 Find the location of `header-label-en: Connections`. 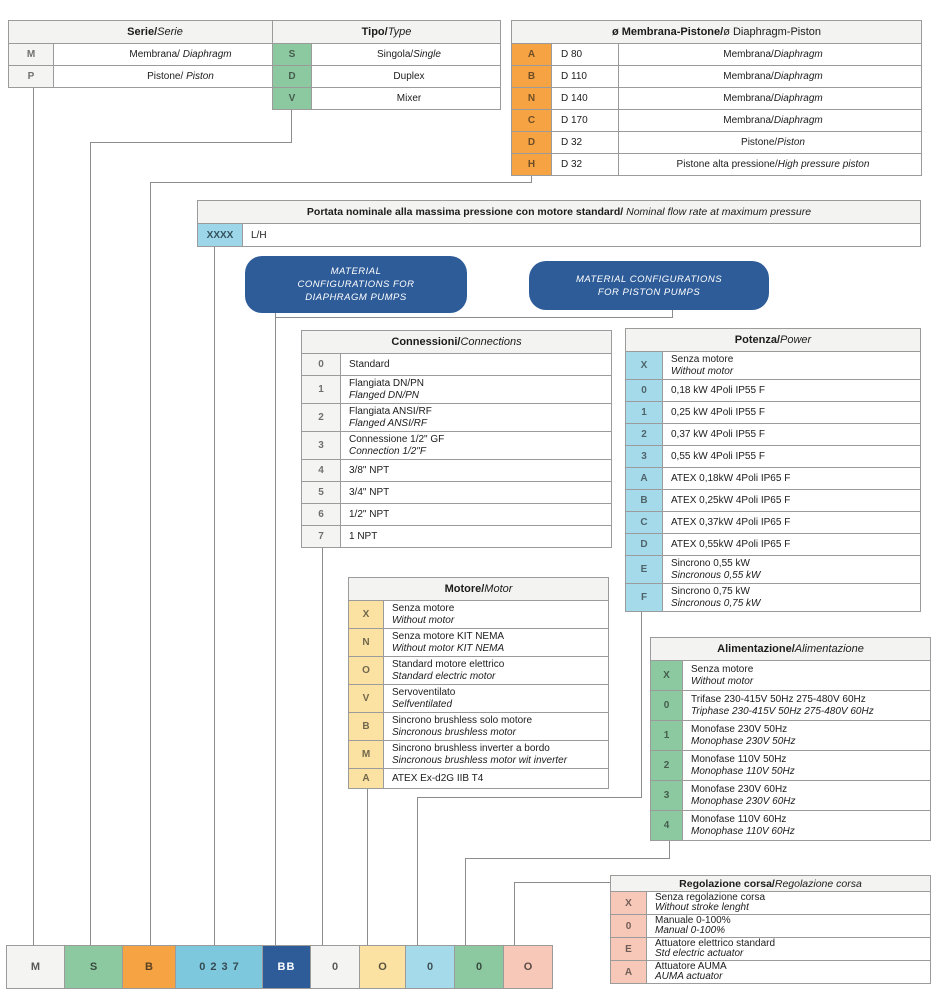

header-label-en: Connections is located at coordinates (491, 342).